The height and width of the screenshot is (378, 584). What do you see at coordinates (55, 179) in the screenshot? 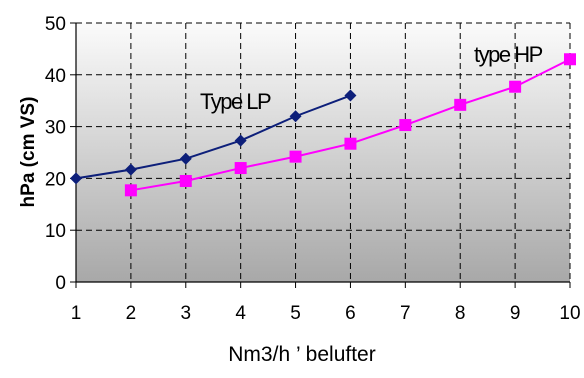
I see `y-tick-label: 20` at bounding box center [55, 179].